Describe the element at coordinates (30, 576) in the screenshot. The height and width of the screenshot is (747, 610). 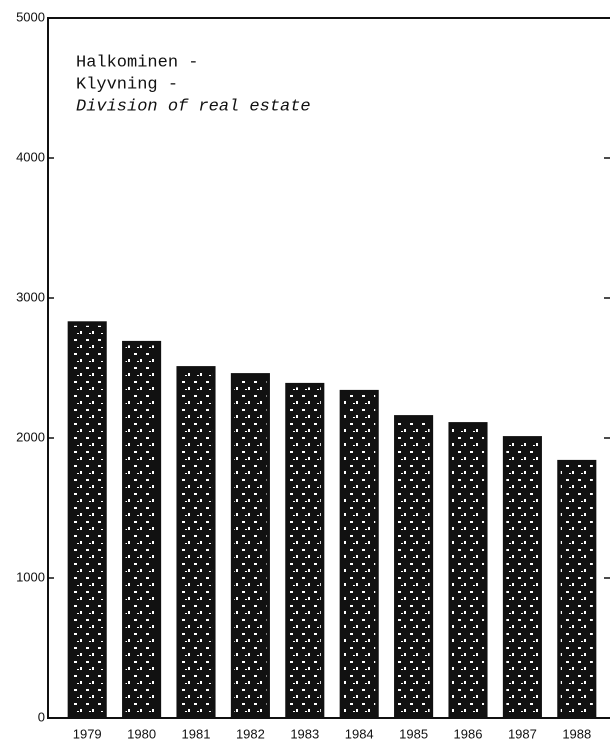
I see `y-tick-label: 1000` at that location.